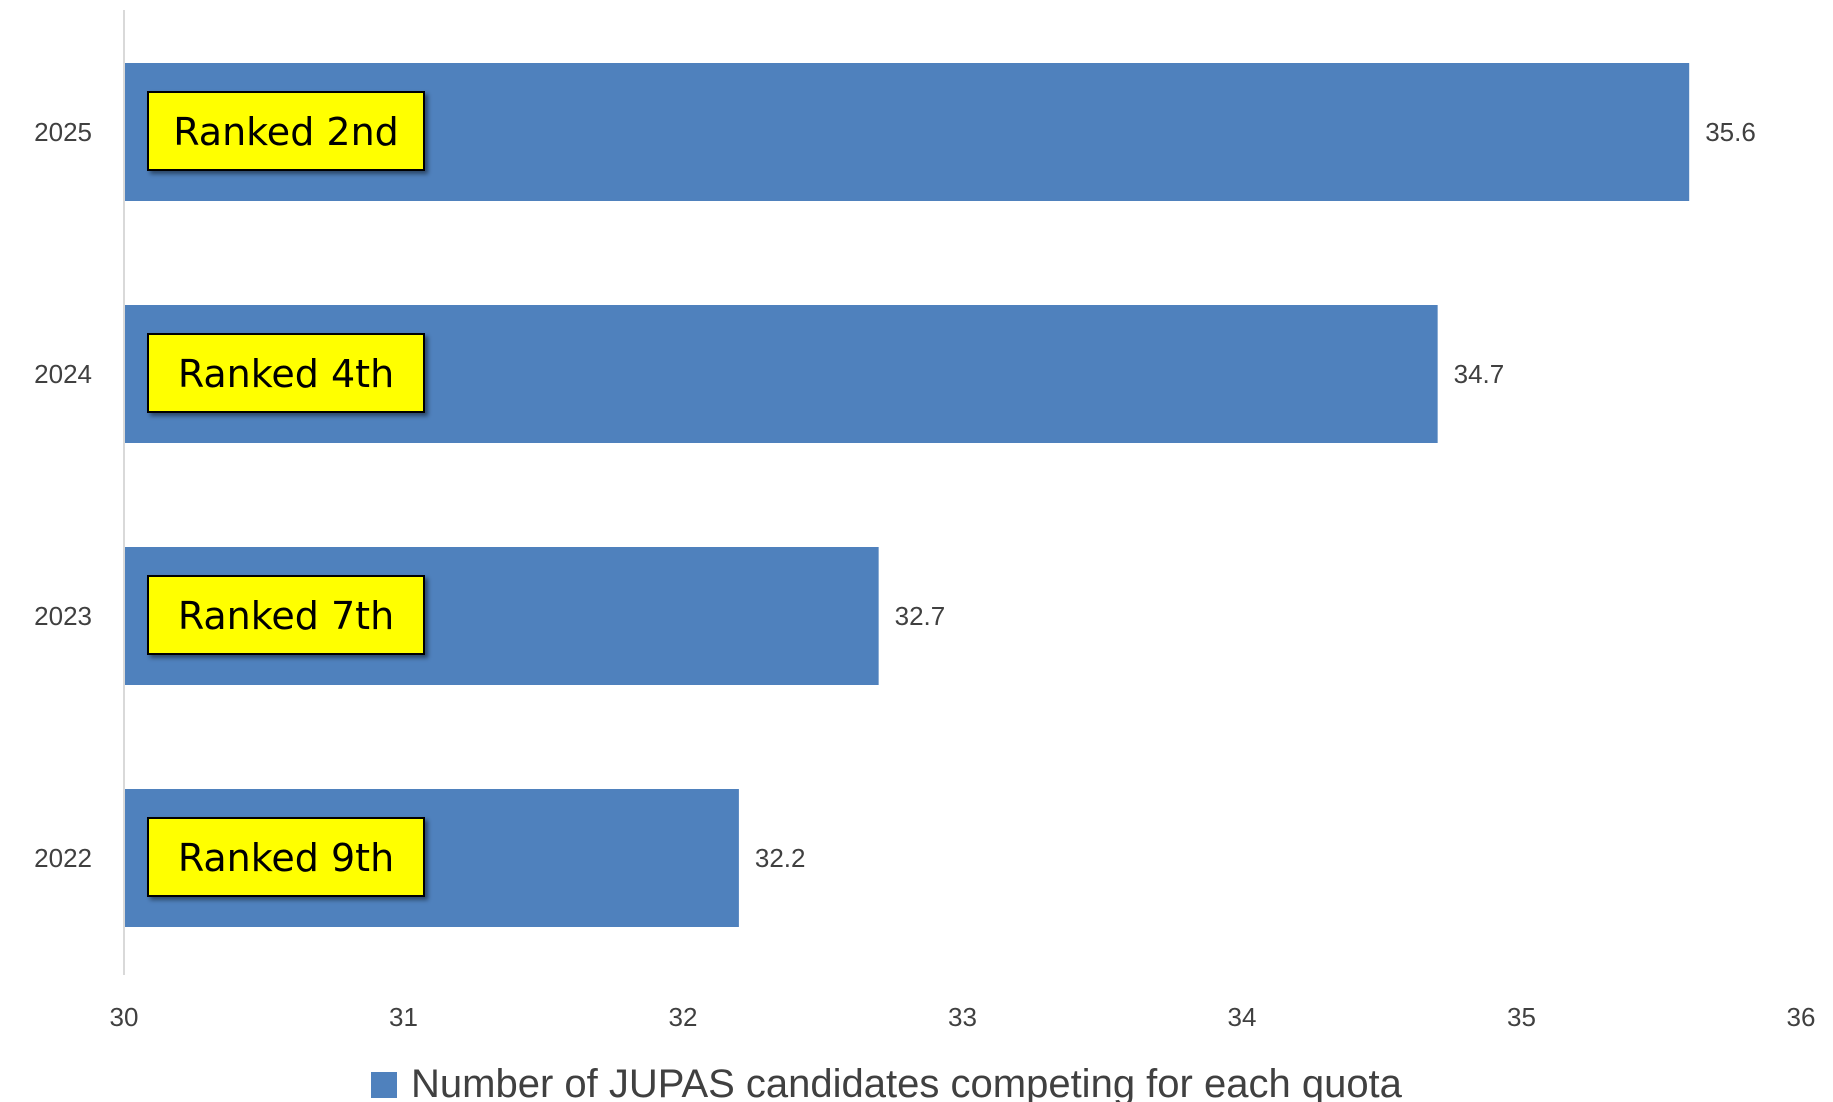  I want to click on rank-text-2024: Ranked 4th, so click(286, 374).